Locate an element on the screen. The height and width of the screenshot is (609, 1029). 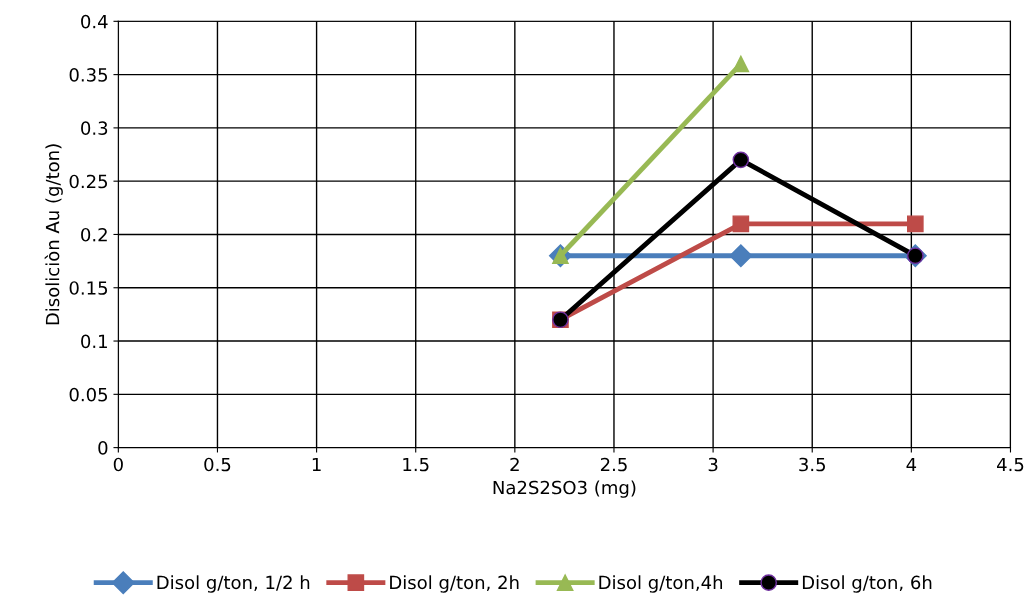
x-tick-label: 0 is located at coordinates (118, 464).